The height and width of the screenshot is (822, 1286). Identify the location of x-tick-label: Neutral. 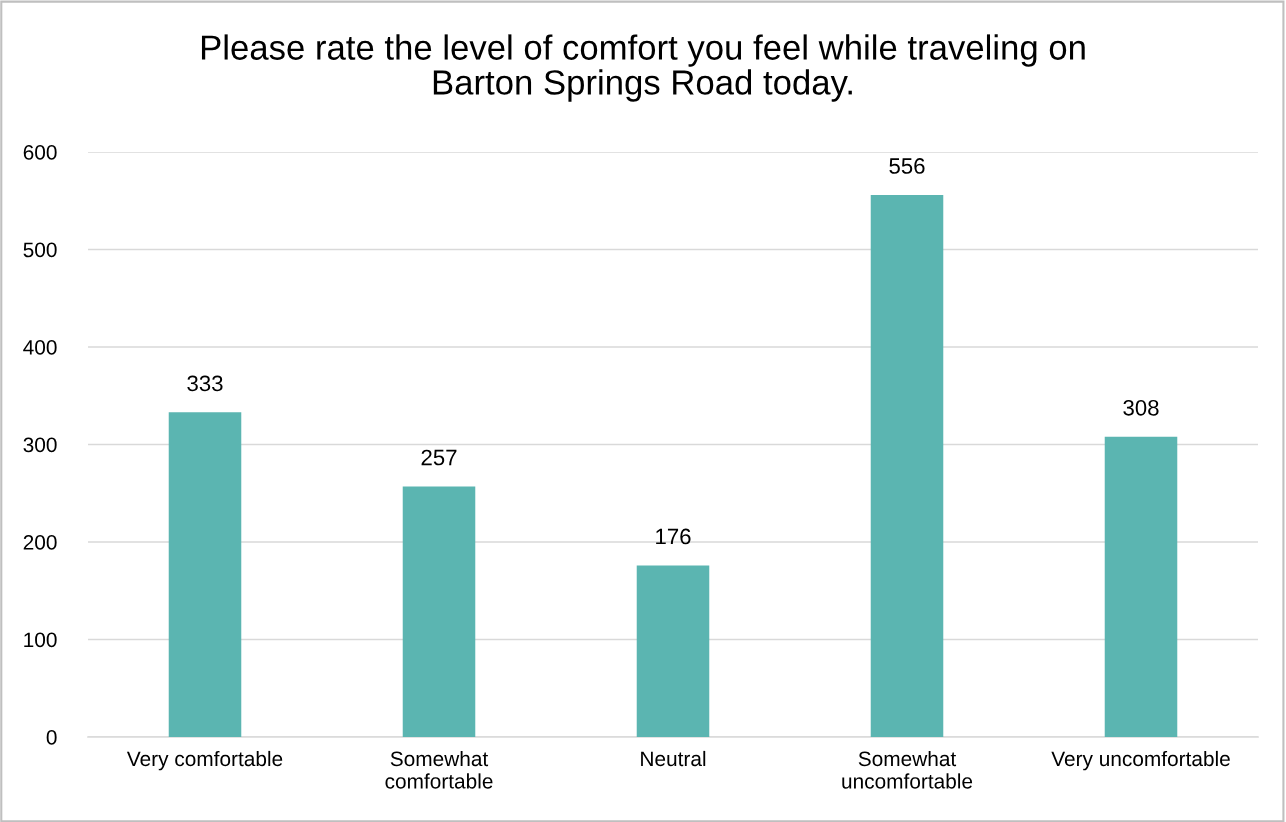
(673, 758).